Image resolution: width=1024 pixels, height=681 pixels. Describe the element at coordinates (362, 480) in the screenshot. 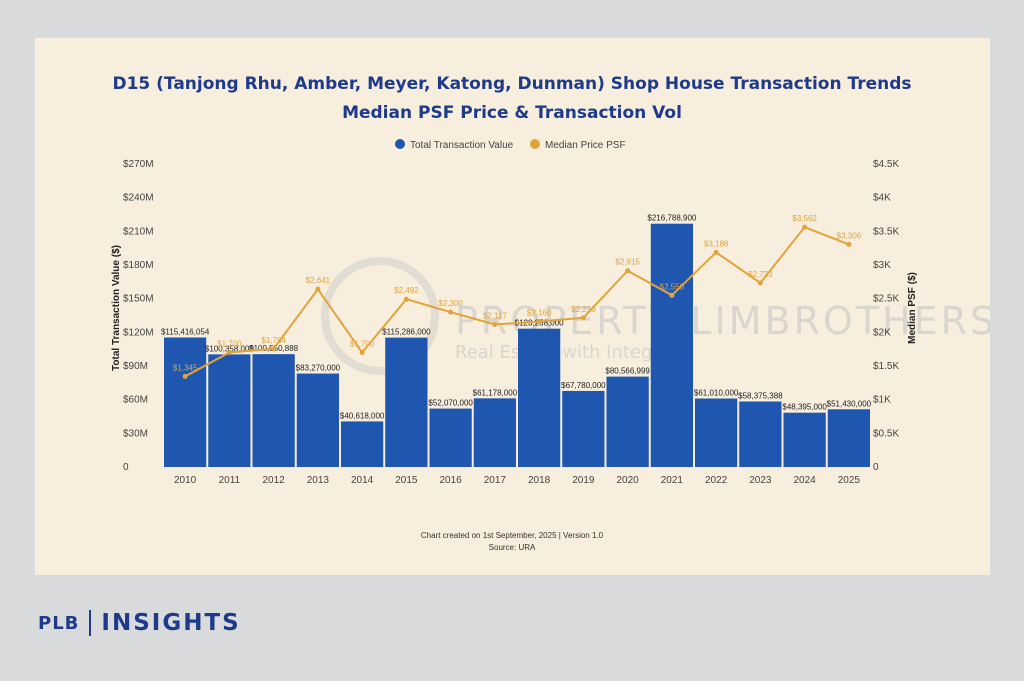

I see `x-tick-label: 2014` at that location.